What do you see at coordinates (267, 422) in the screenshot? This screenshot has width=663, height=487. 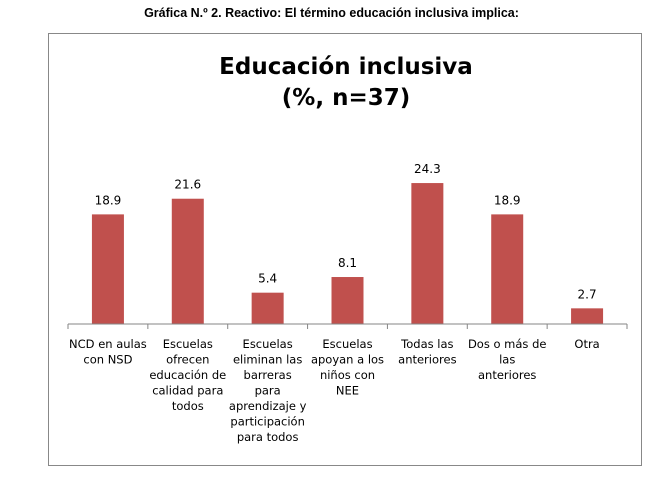 I see `category-label: participación` at bounding box center [267, 422].